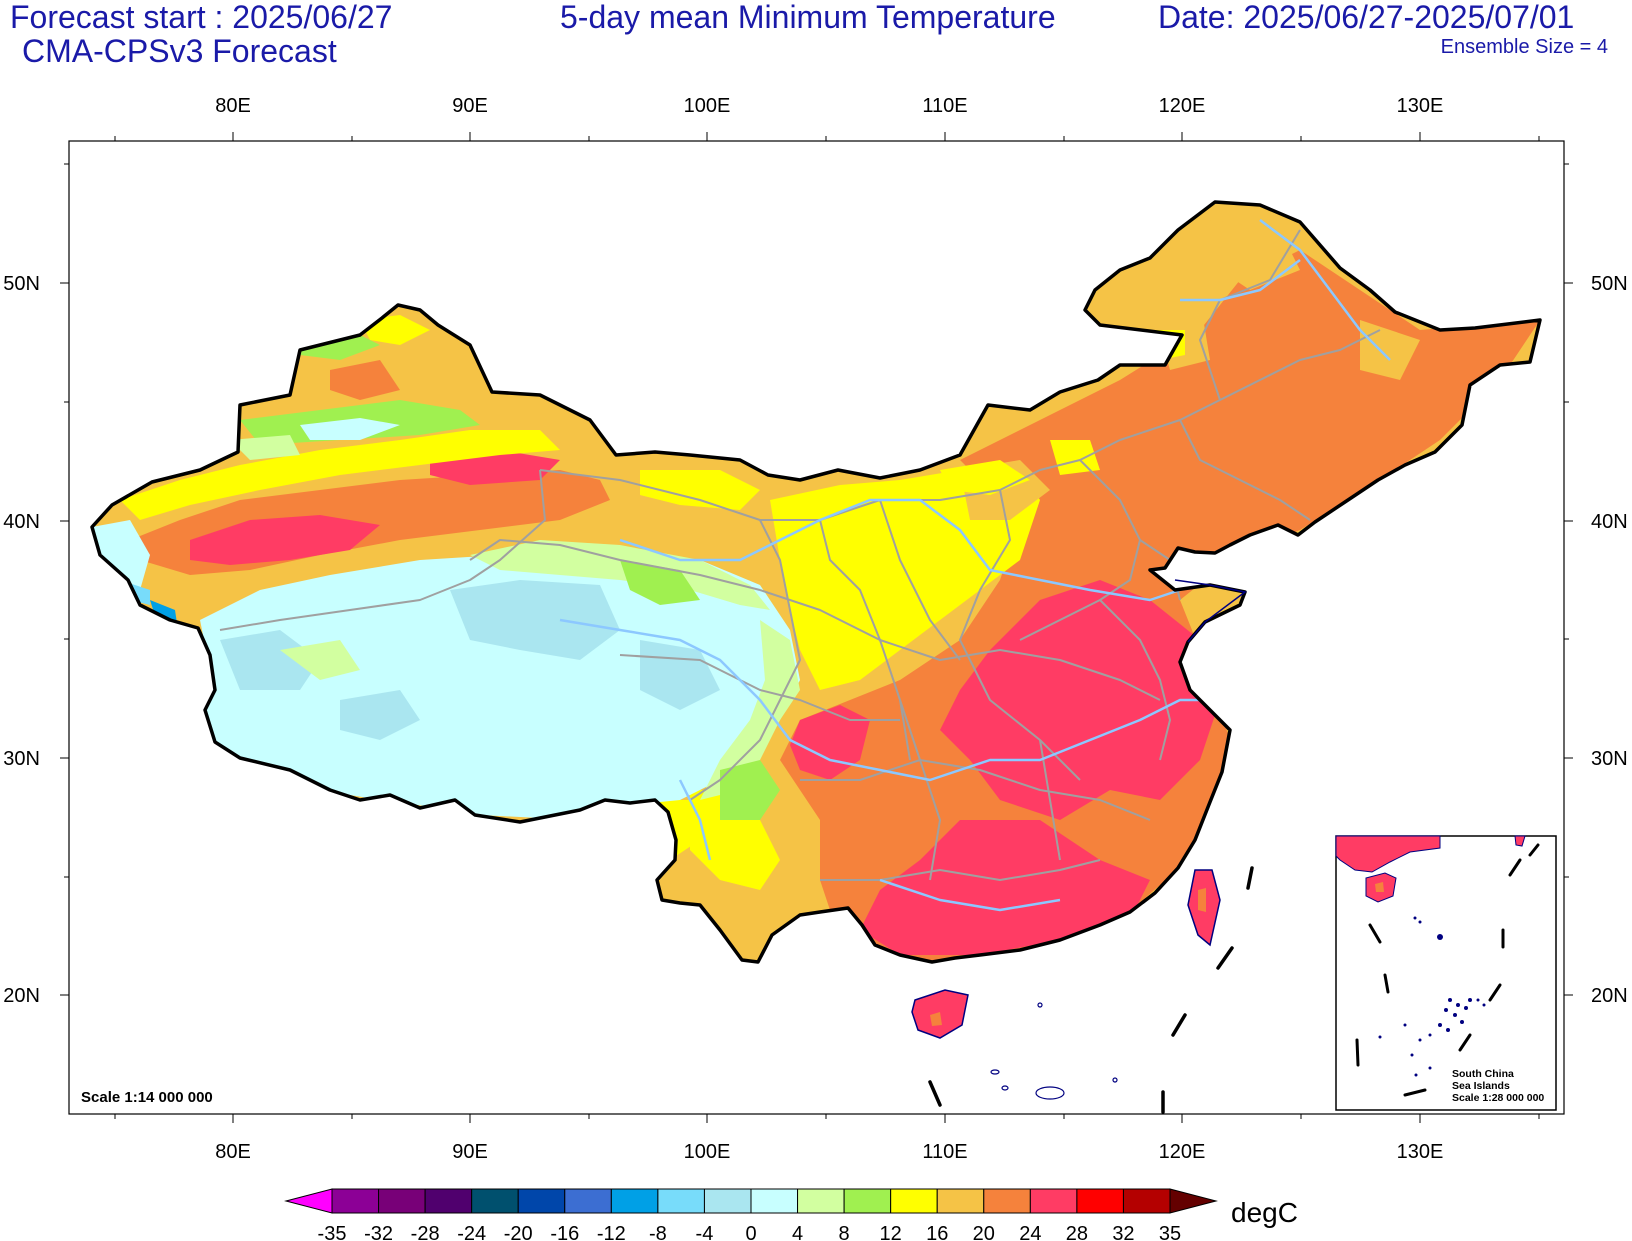 The image size is (1632, 1241). Describe the element at coordinates (1077, 1232) in the screenshot. I see `colorbar-tick-label: 28` at that location.